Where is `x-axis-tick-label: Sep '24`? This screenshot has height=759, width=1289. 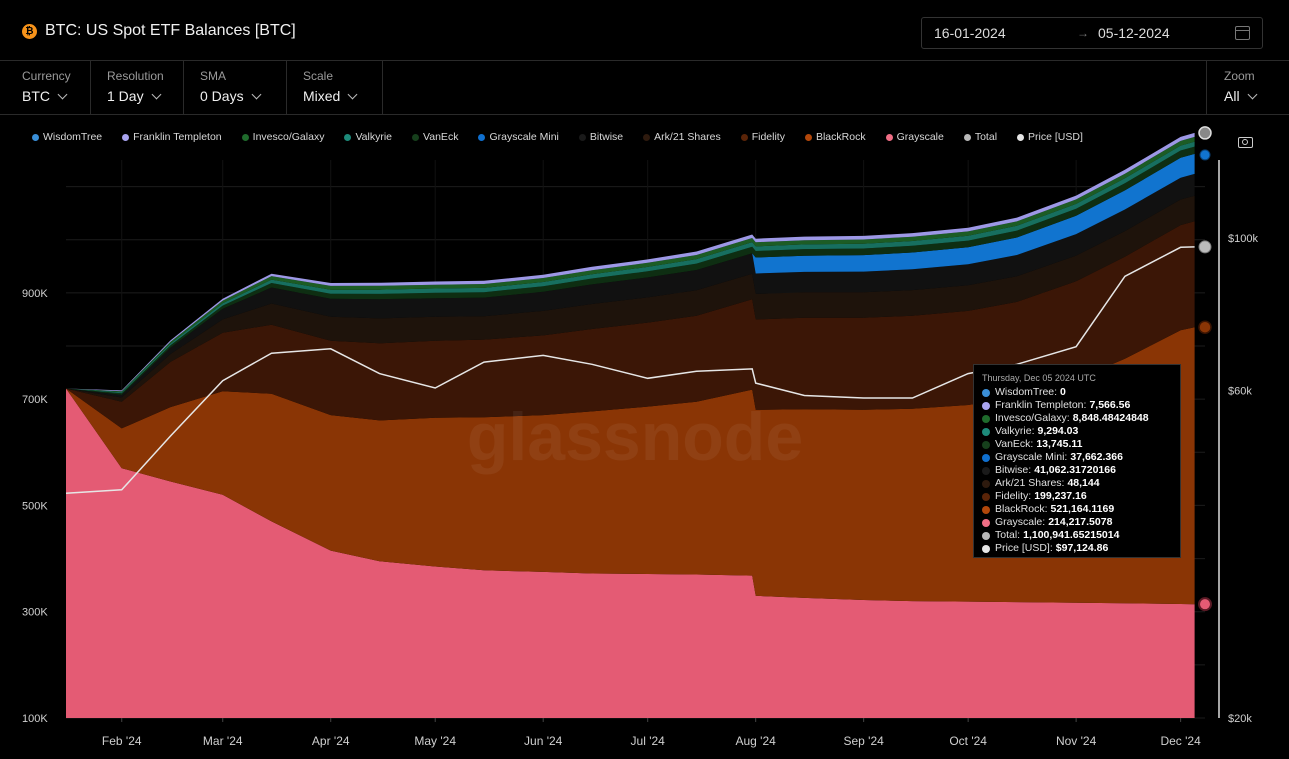 x-axis-tick-label: Sep '24 is located at coordinates (863, 741).